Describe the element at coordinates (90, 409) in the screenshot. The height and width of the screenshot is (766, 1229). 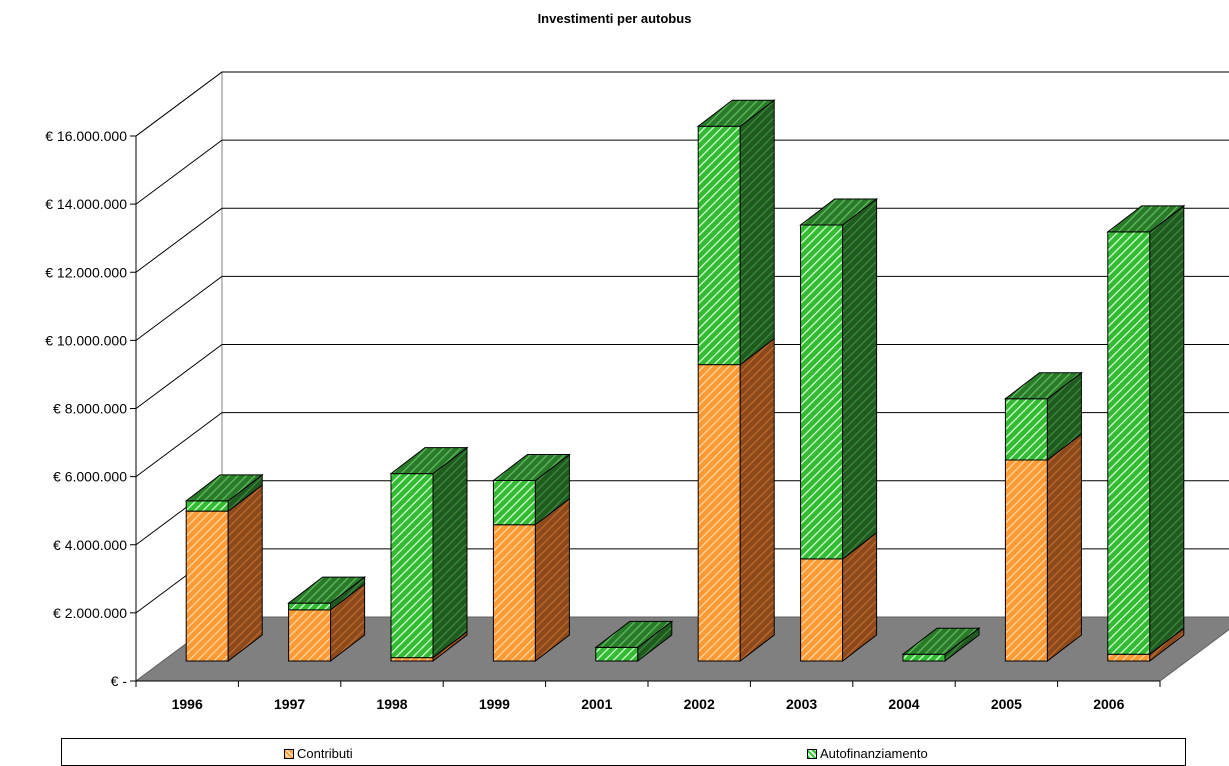
I see `y-tick-label: € 8.000.000` at that location.